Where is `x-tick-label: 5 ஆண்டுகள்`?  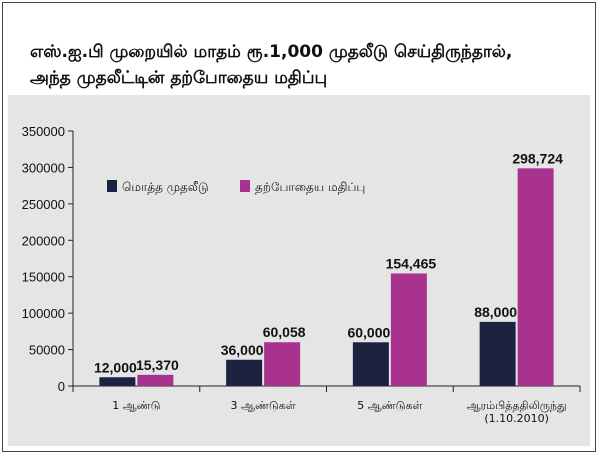
x-tick-label: 5 ஆண்டுகள் is located at coordinates (389, 405).